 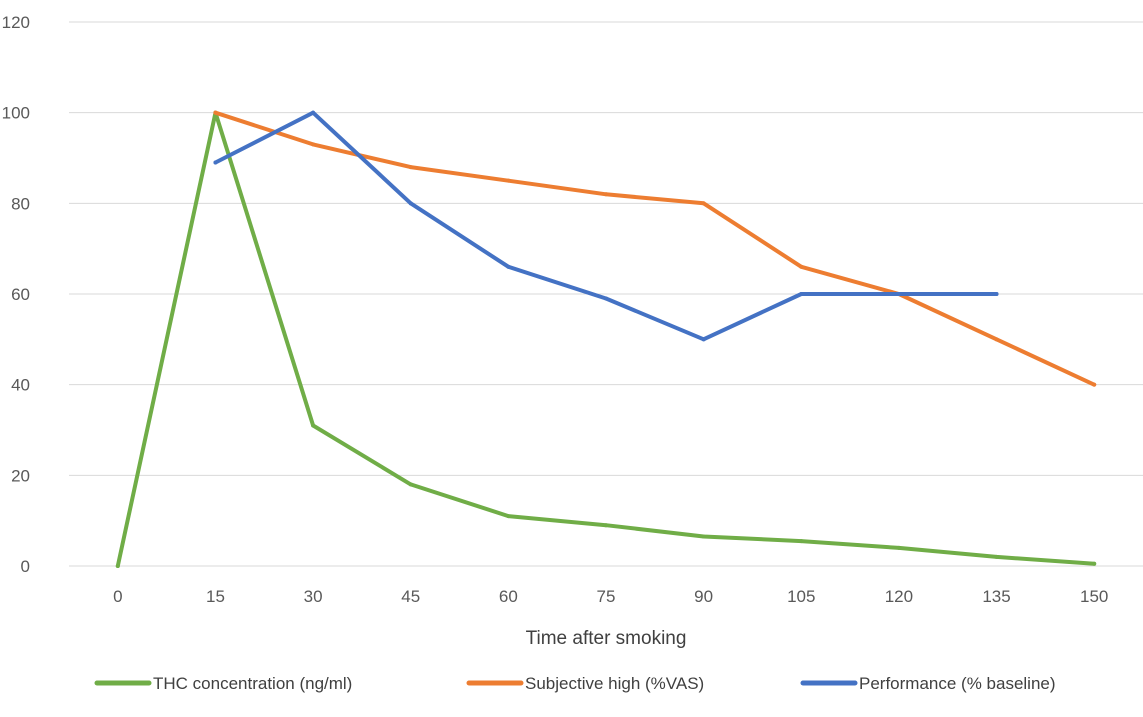 What do you see at coordinates (614, 683) in the screenshot?
I see `legend-label: Subjective high (%VAS)` at bounding box center [614, 683].